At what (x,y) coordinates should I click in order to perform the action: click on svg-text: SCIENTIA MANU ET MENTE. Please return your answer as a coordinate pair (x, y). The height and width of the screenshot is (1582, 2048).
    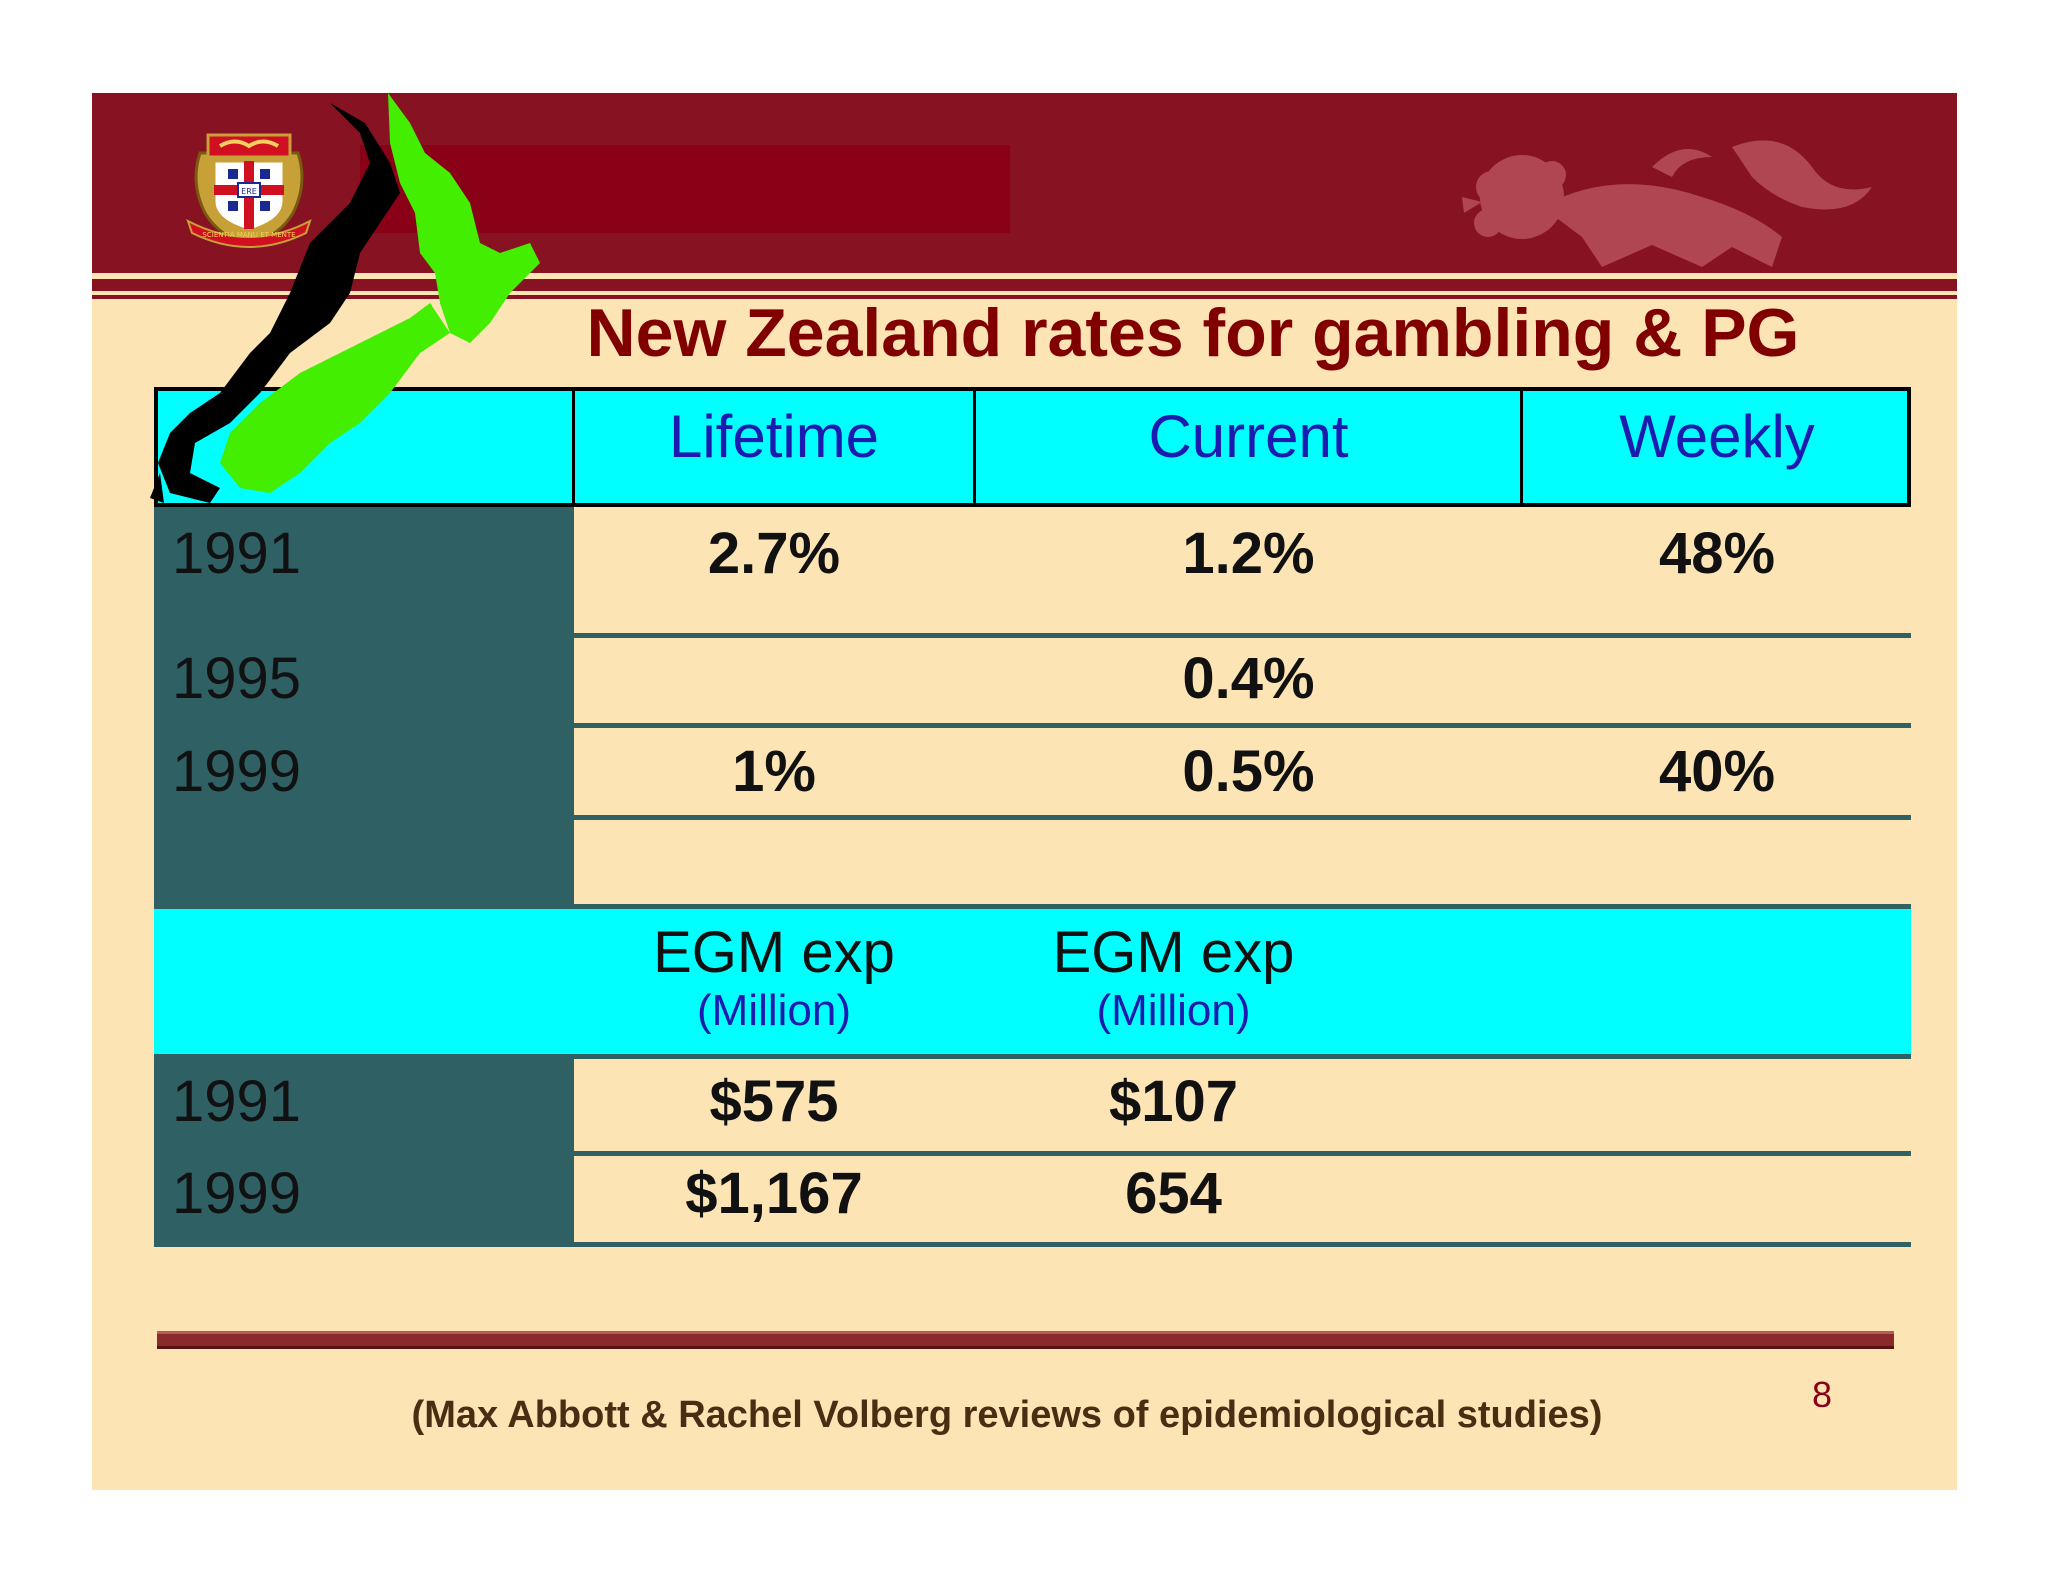
    Looking at the image, I should click on (248, 235).